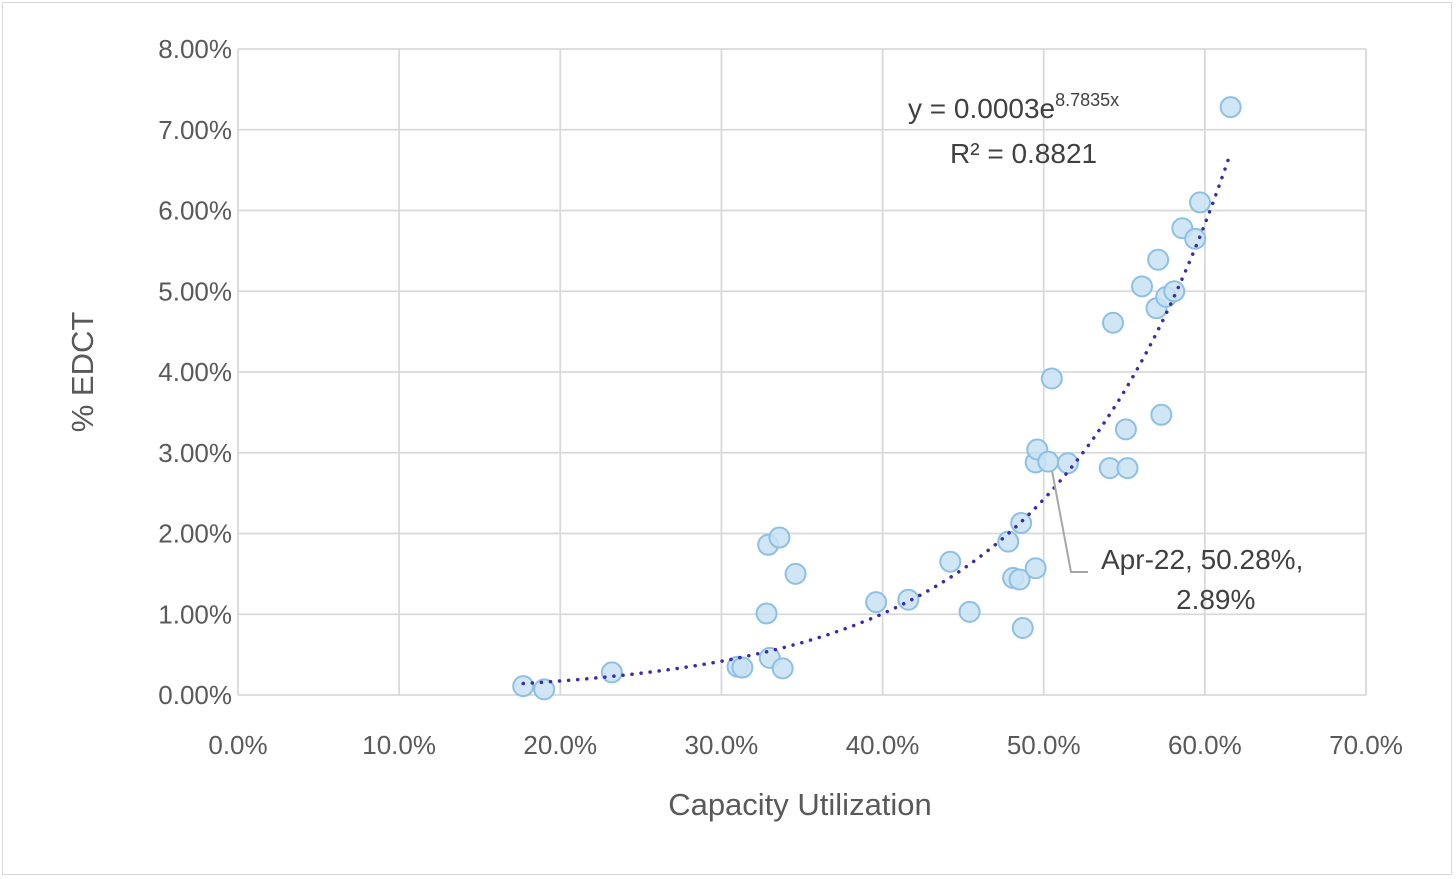 Image resolution: width=1456 pixels, height=879 pixels. Describe the element at coordinates (237, 745) in the screenshot. I see `x-tick-label: 0.0%` at that location.